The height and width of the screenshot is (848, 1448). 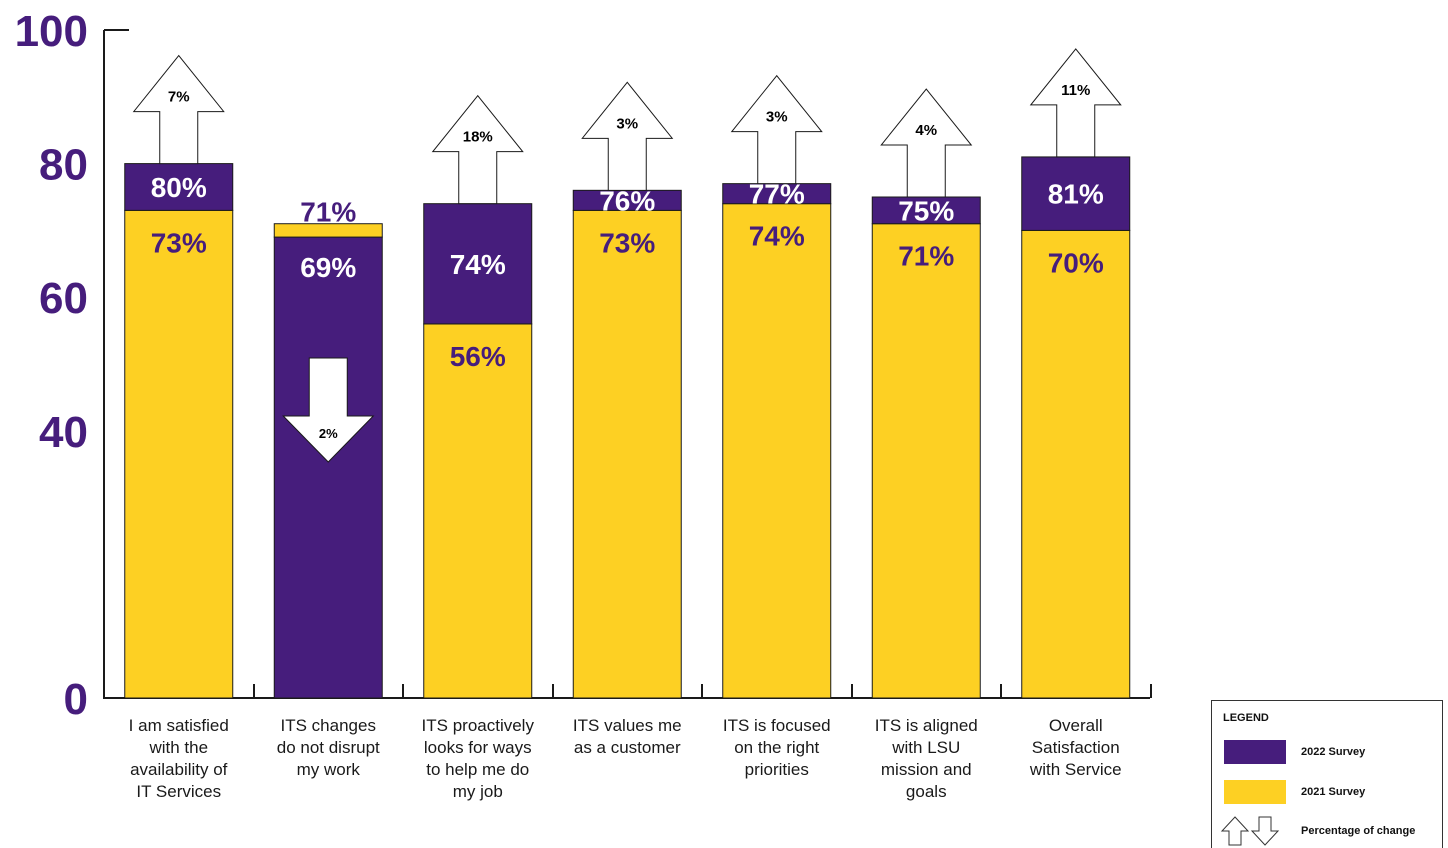 I want to click on x-tick-label: ITS is focused on the right priorities, so click(x=777, y=748).